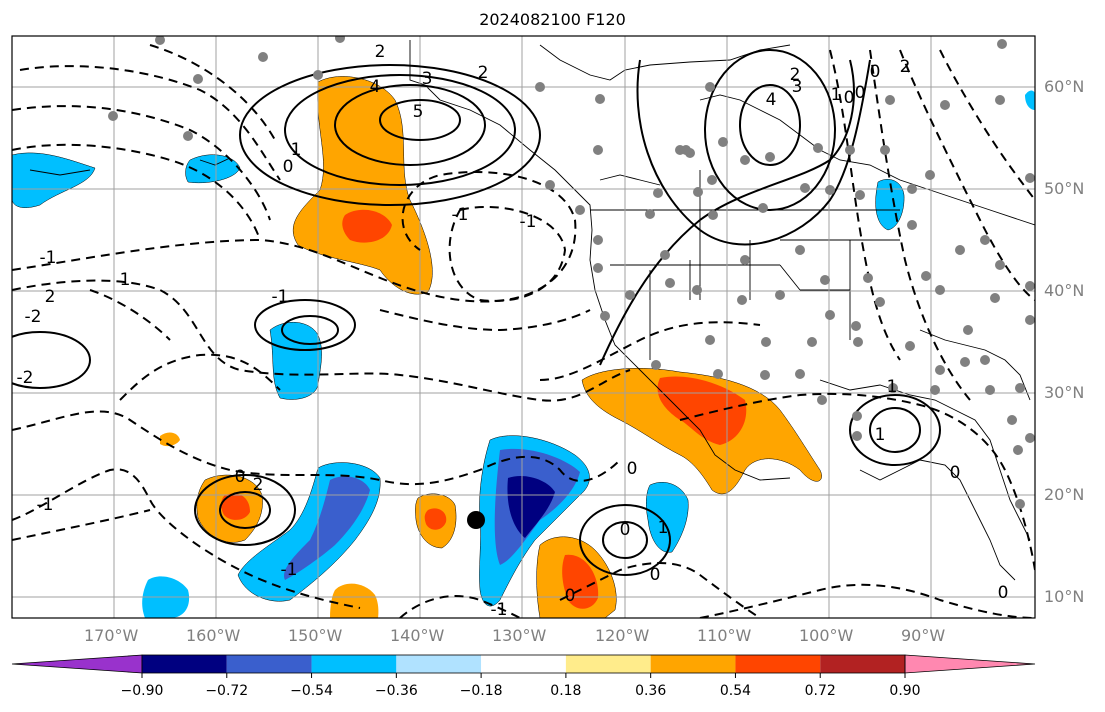 The image size is (1105, 712). I want to click on colorbar-tick-label: 0.18, so click(566, 691).